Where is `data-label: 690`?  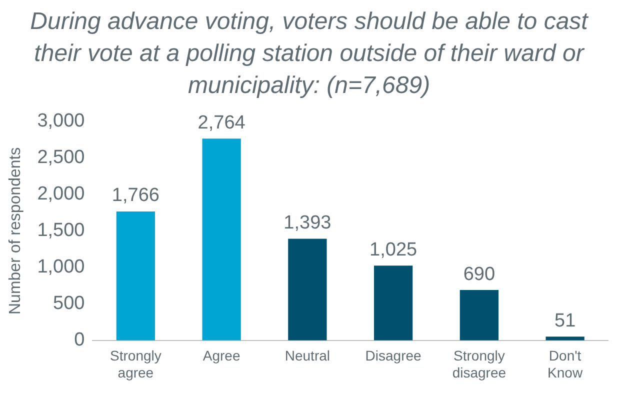 data-label: 690 is located at coordinates (479, 274).